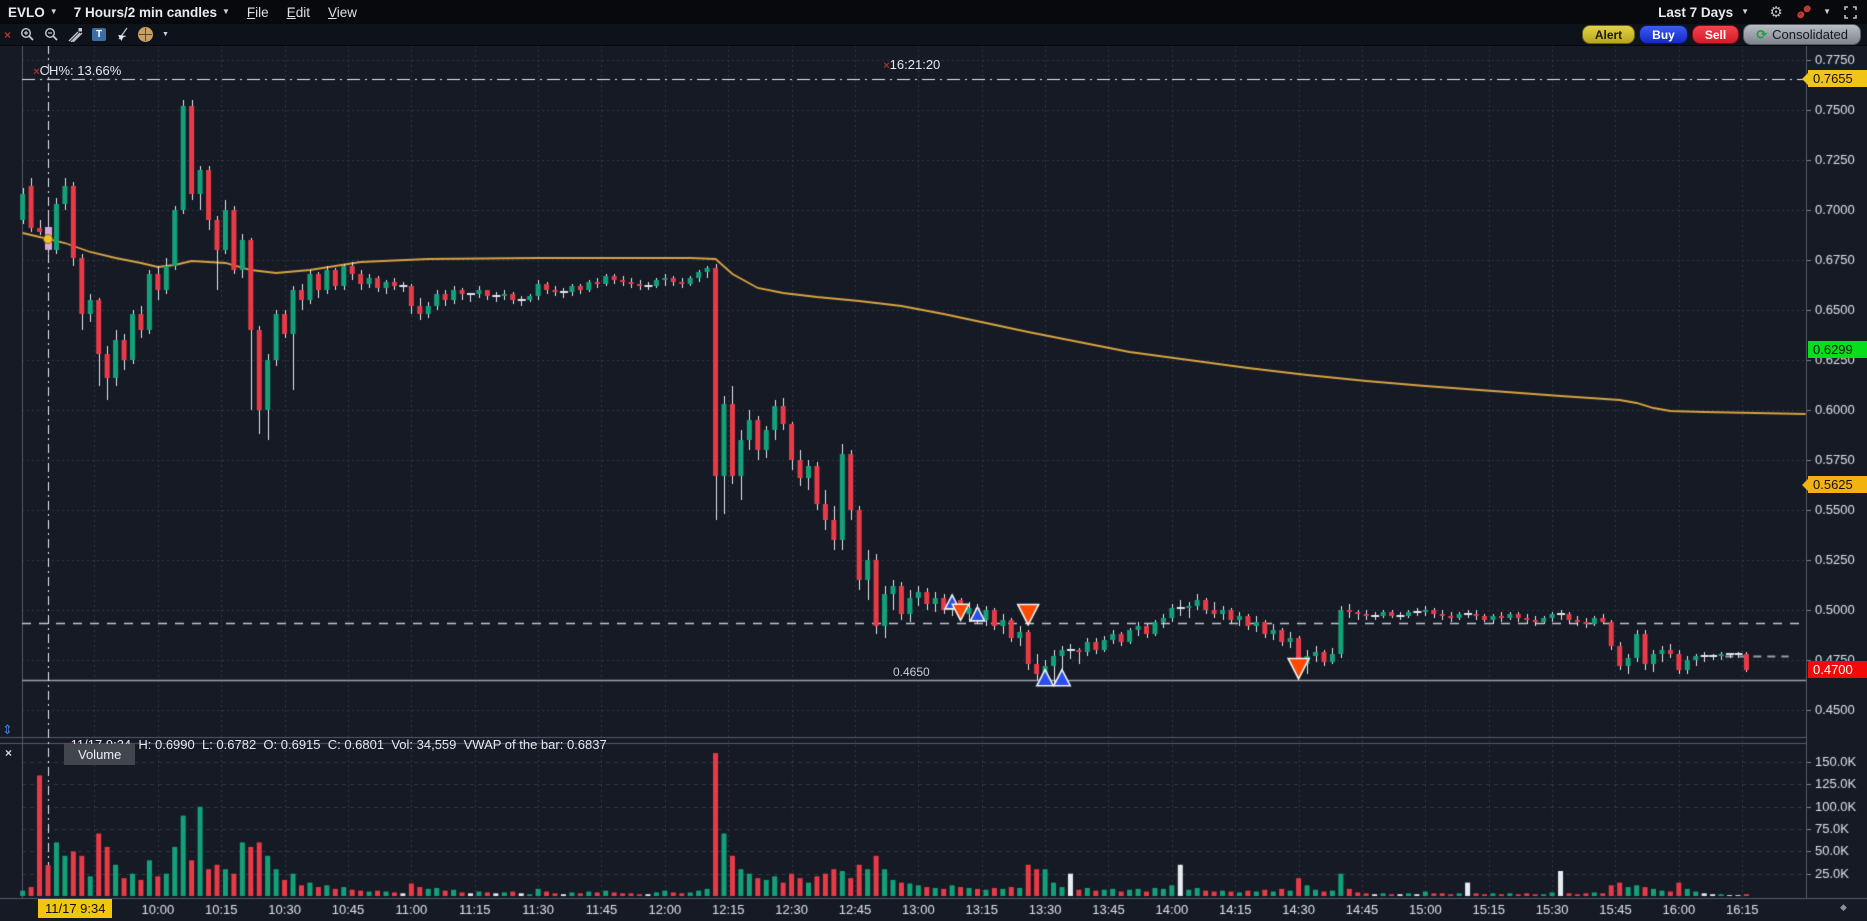  Describe the element at coordinates (886, 66) in the screenshot. I see `remove-annotation-icon: ×` at that location.